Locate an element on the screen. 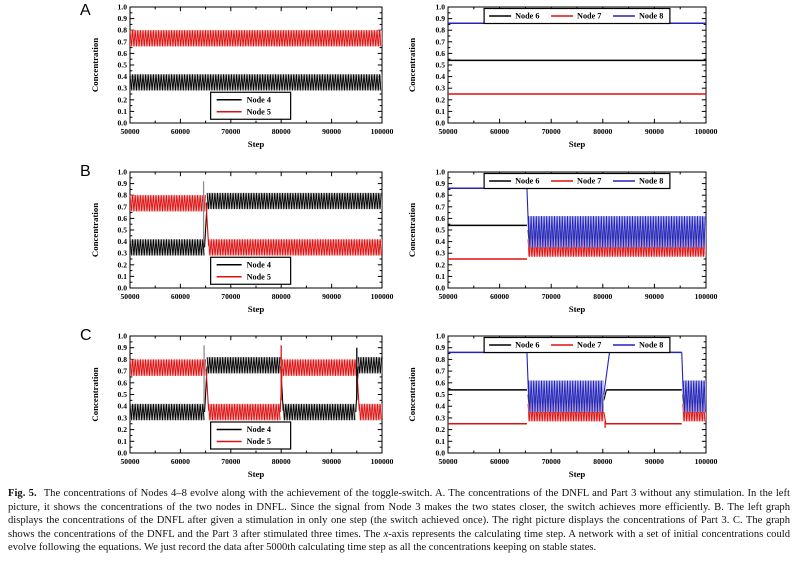 This screenshot has height=587, width=796. panel-label-b: B is located at coordinates (85, 171).